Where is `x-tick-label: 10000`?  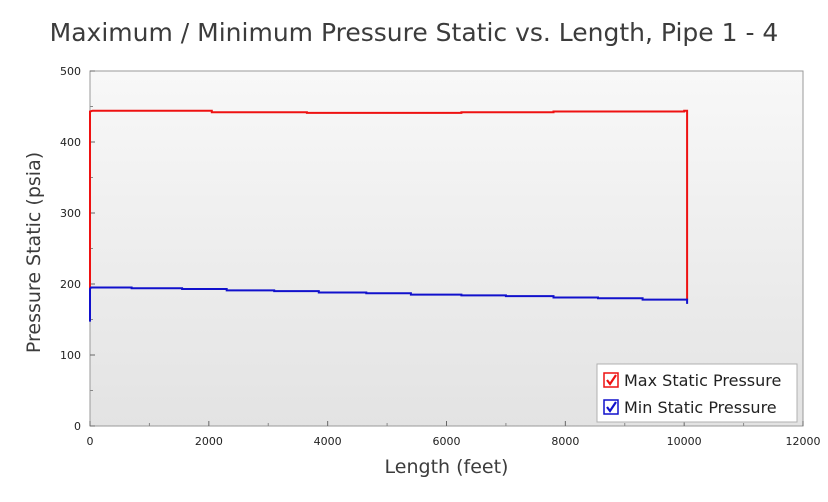
x-tick-label: 10000 is located at coordinates (684, 441).